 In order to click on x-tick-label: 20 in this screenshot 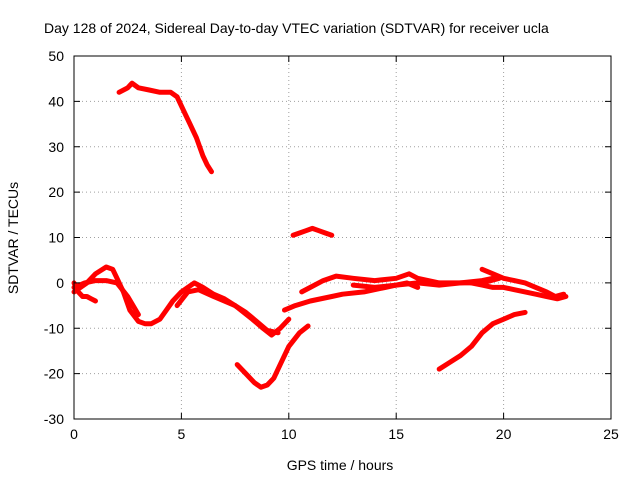, I will do `click(504, 434)`.